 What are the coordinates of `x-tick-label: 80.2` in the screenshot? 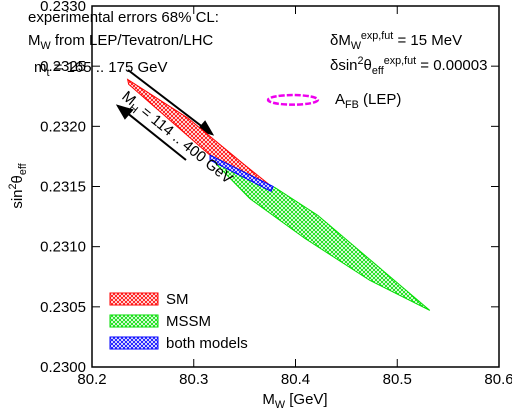 It's located at (91, 379).